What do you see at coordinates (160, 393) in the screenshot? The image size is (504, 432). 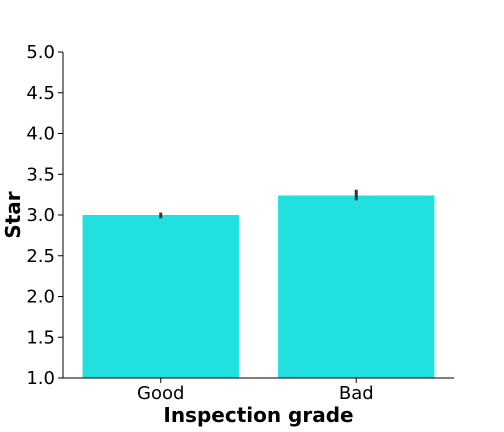 I see `x-tick-label: Good` at bounding box center [160, 393].